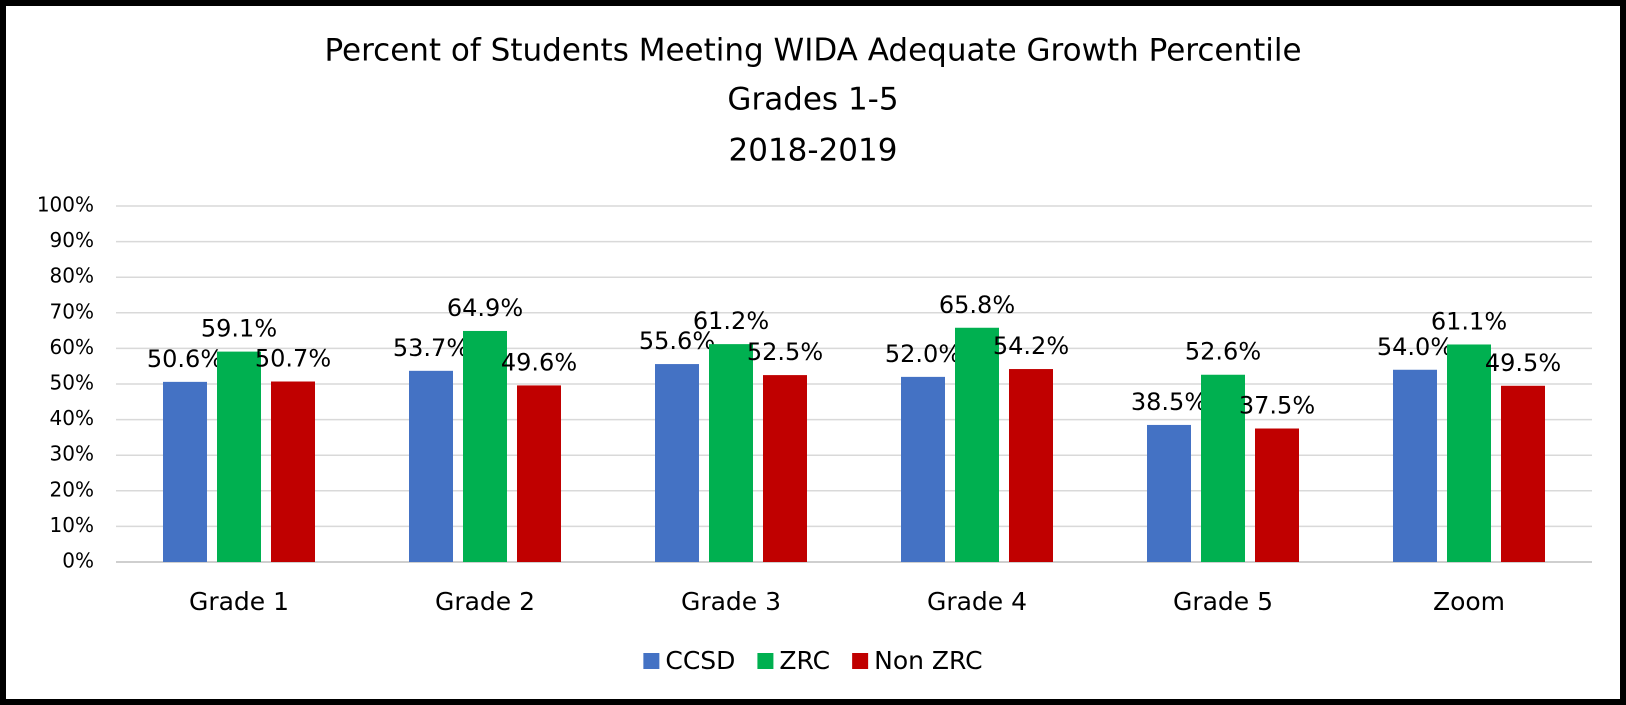 The height and width of the screenshot is (705, 1626). I want to click on data-label: 52.0%, so click(923, 354).